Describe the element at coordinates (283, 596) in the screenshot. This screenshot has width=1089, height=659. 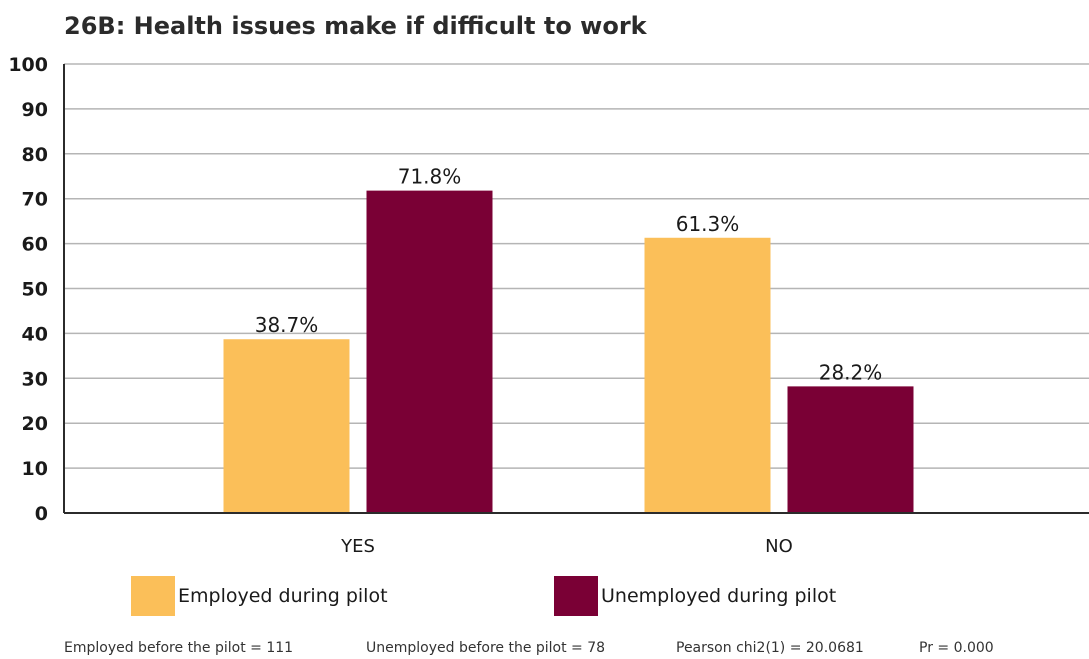
I see `legend-label-employed: Employed during pilot` at that location.